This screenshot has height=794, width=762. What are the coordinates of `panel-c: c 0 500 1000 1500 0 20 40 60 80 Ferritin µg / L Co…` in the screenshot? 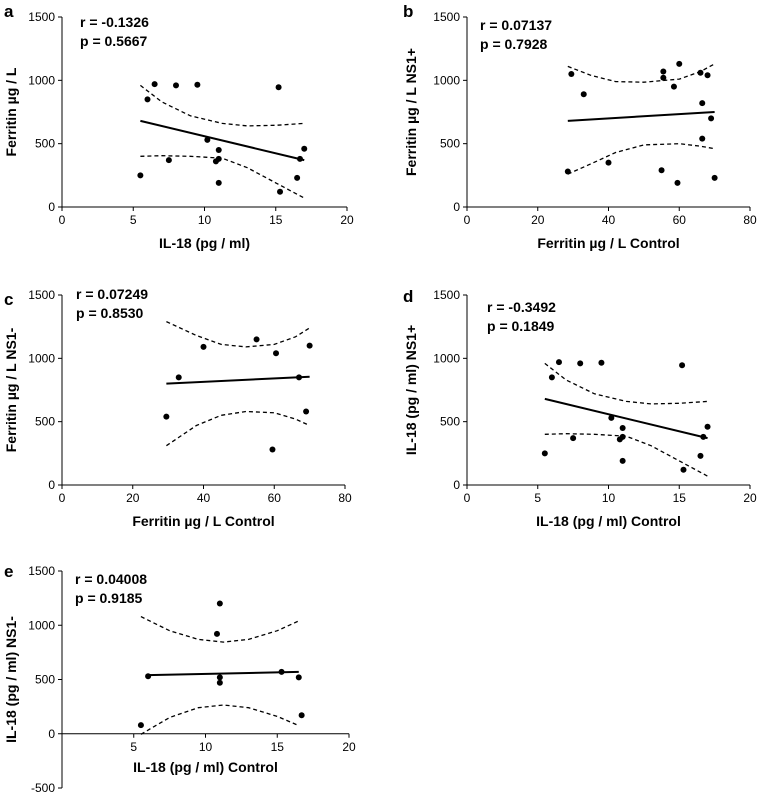 It's located at (177, 407).